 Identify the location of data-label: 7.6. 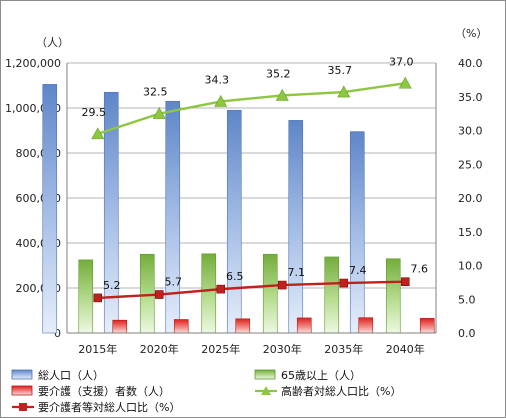
(420, 269).